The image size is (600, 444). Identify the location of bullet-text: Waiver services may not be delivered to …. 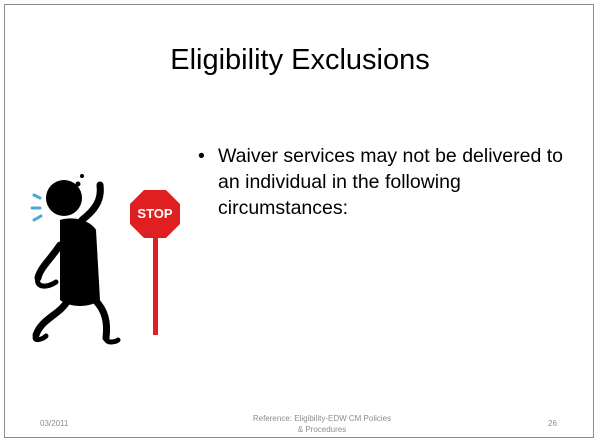
(391, 182).